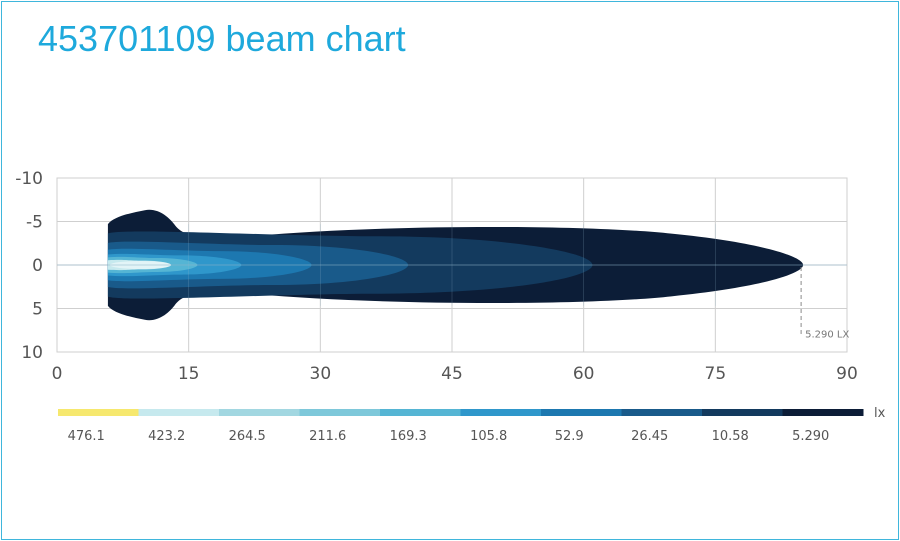 This screenshot has width=900, height=541. What do you see at coordinates (730, 436) in the screenshot?
I see `legend-label: 10.58` at bounding box center [730, 436].